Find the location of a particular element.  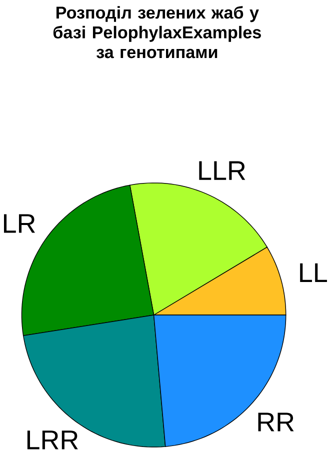

slice-label: LLR is located at coordinates (222, 170).